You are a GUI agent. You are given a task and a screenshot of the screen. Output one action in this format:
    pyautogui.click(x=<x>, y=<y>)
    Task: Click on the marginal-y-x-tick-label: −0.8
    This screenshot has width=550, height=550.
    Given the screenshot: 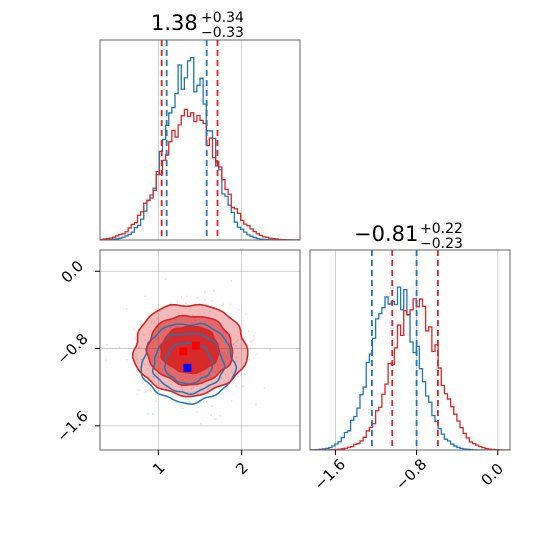 What is the action you would take?
    pyautogui.click(x=411, y=474)
    